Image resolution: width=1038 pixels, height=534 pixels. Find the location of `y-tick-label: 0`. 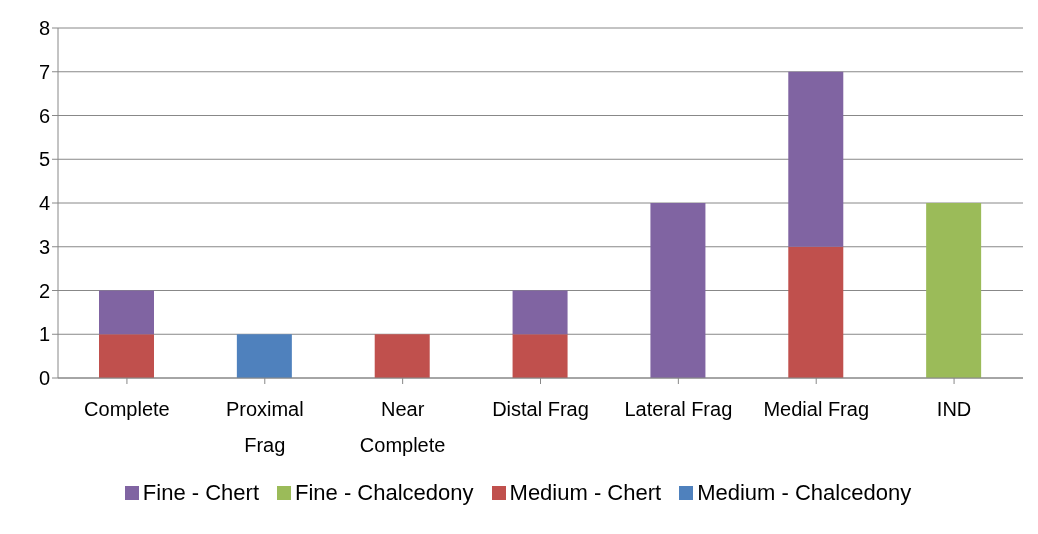

y-tick-label: 0 is located at coordinates (44, 378).